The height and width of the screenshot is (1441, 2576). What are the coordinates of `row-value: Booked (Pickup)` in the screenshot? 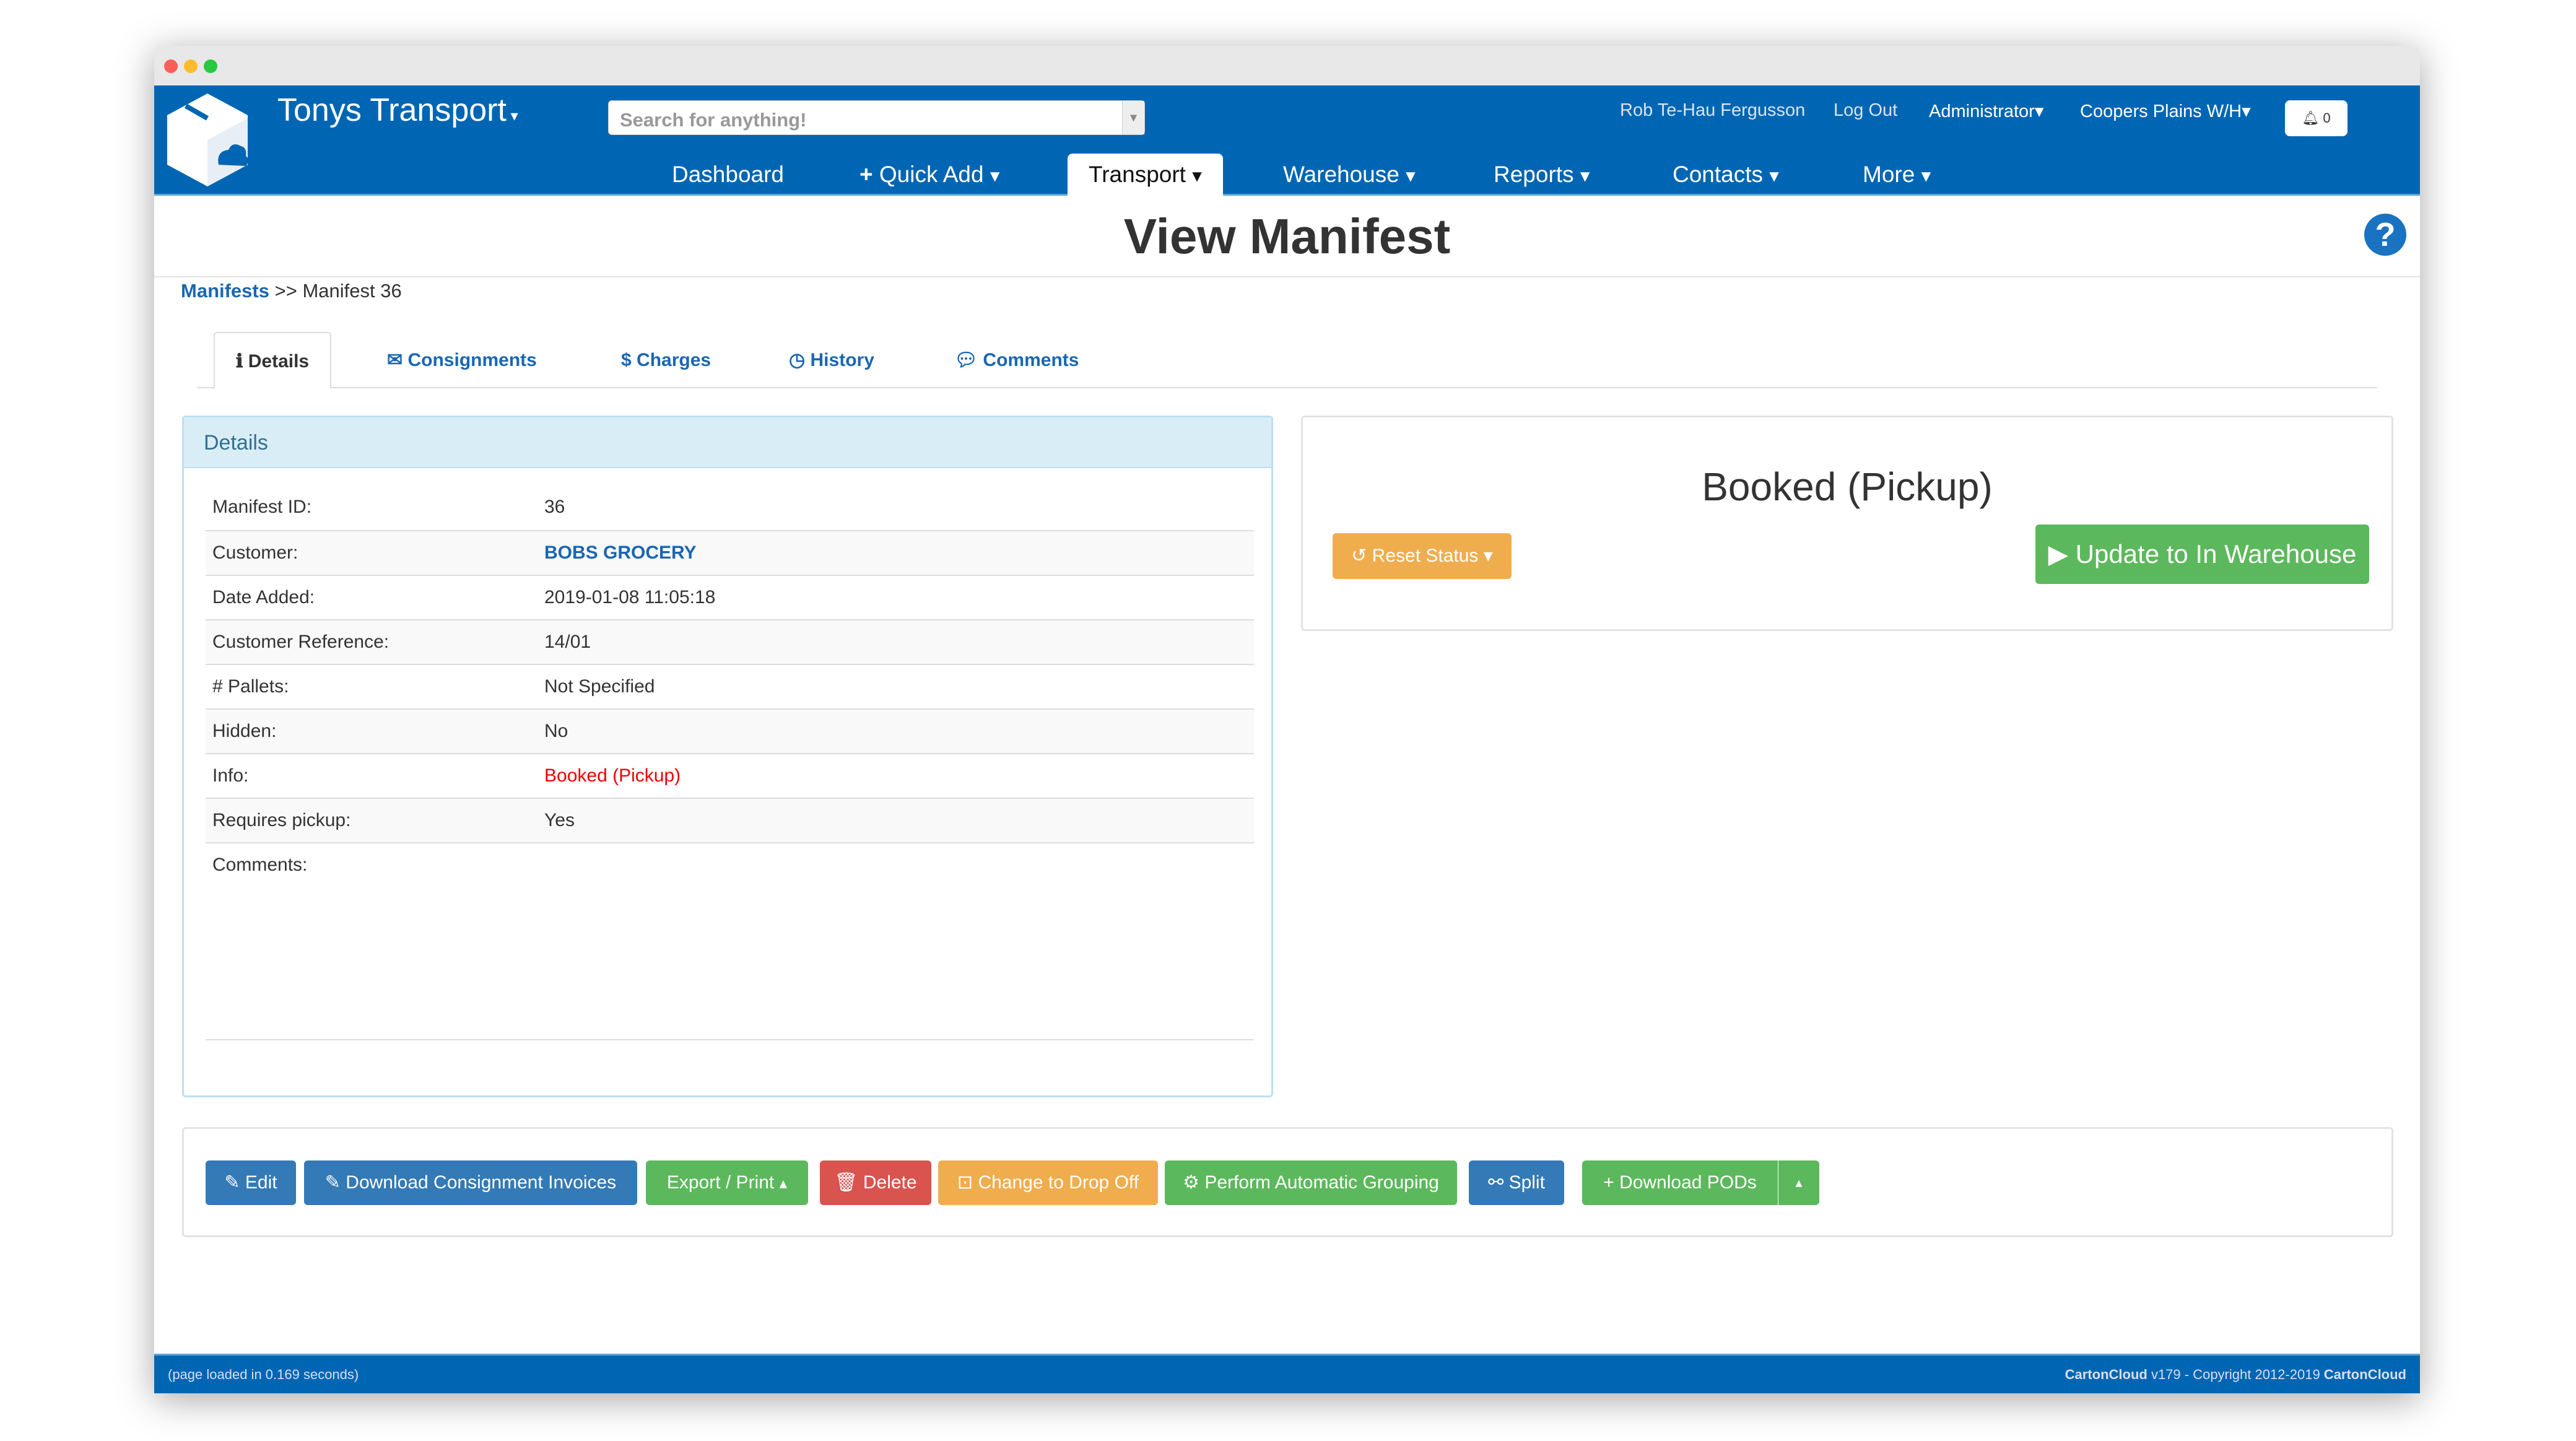 It's located at (612, 775).